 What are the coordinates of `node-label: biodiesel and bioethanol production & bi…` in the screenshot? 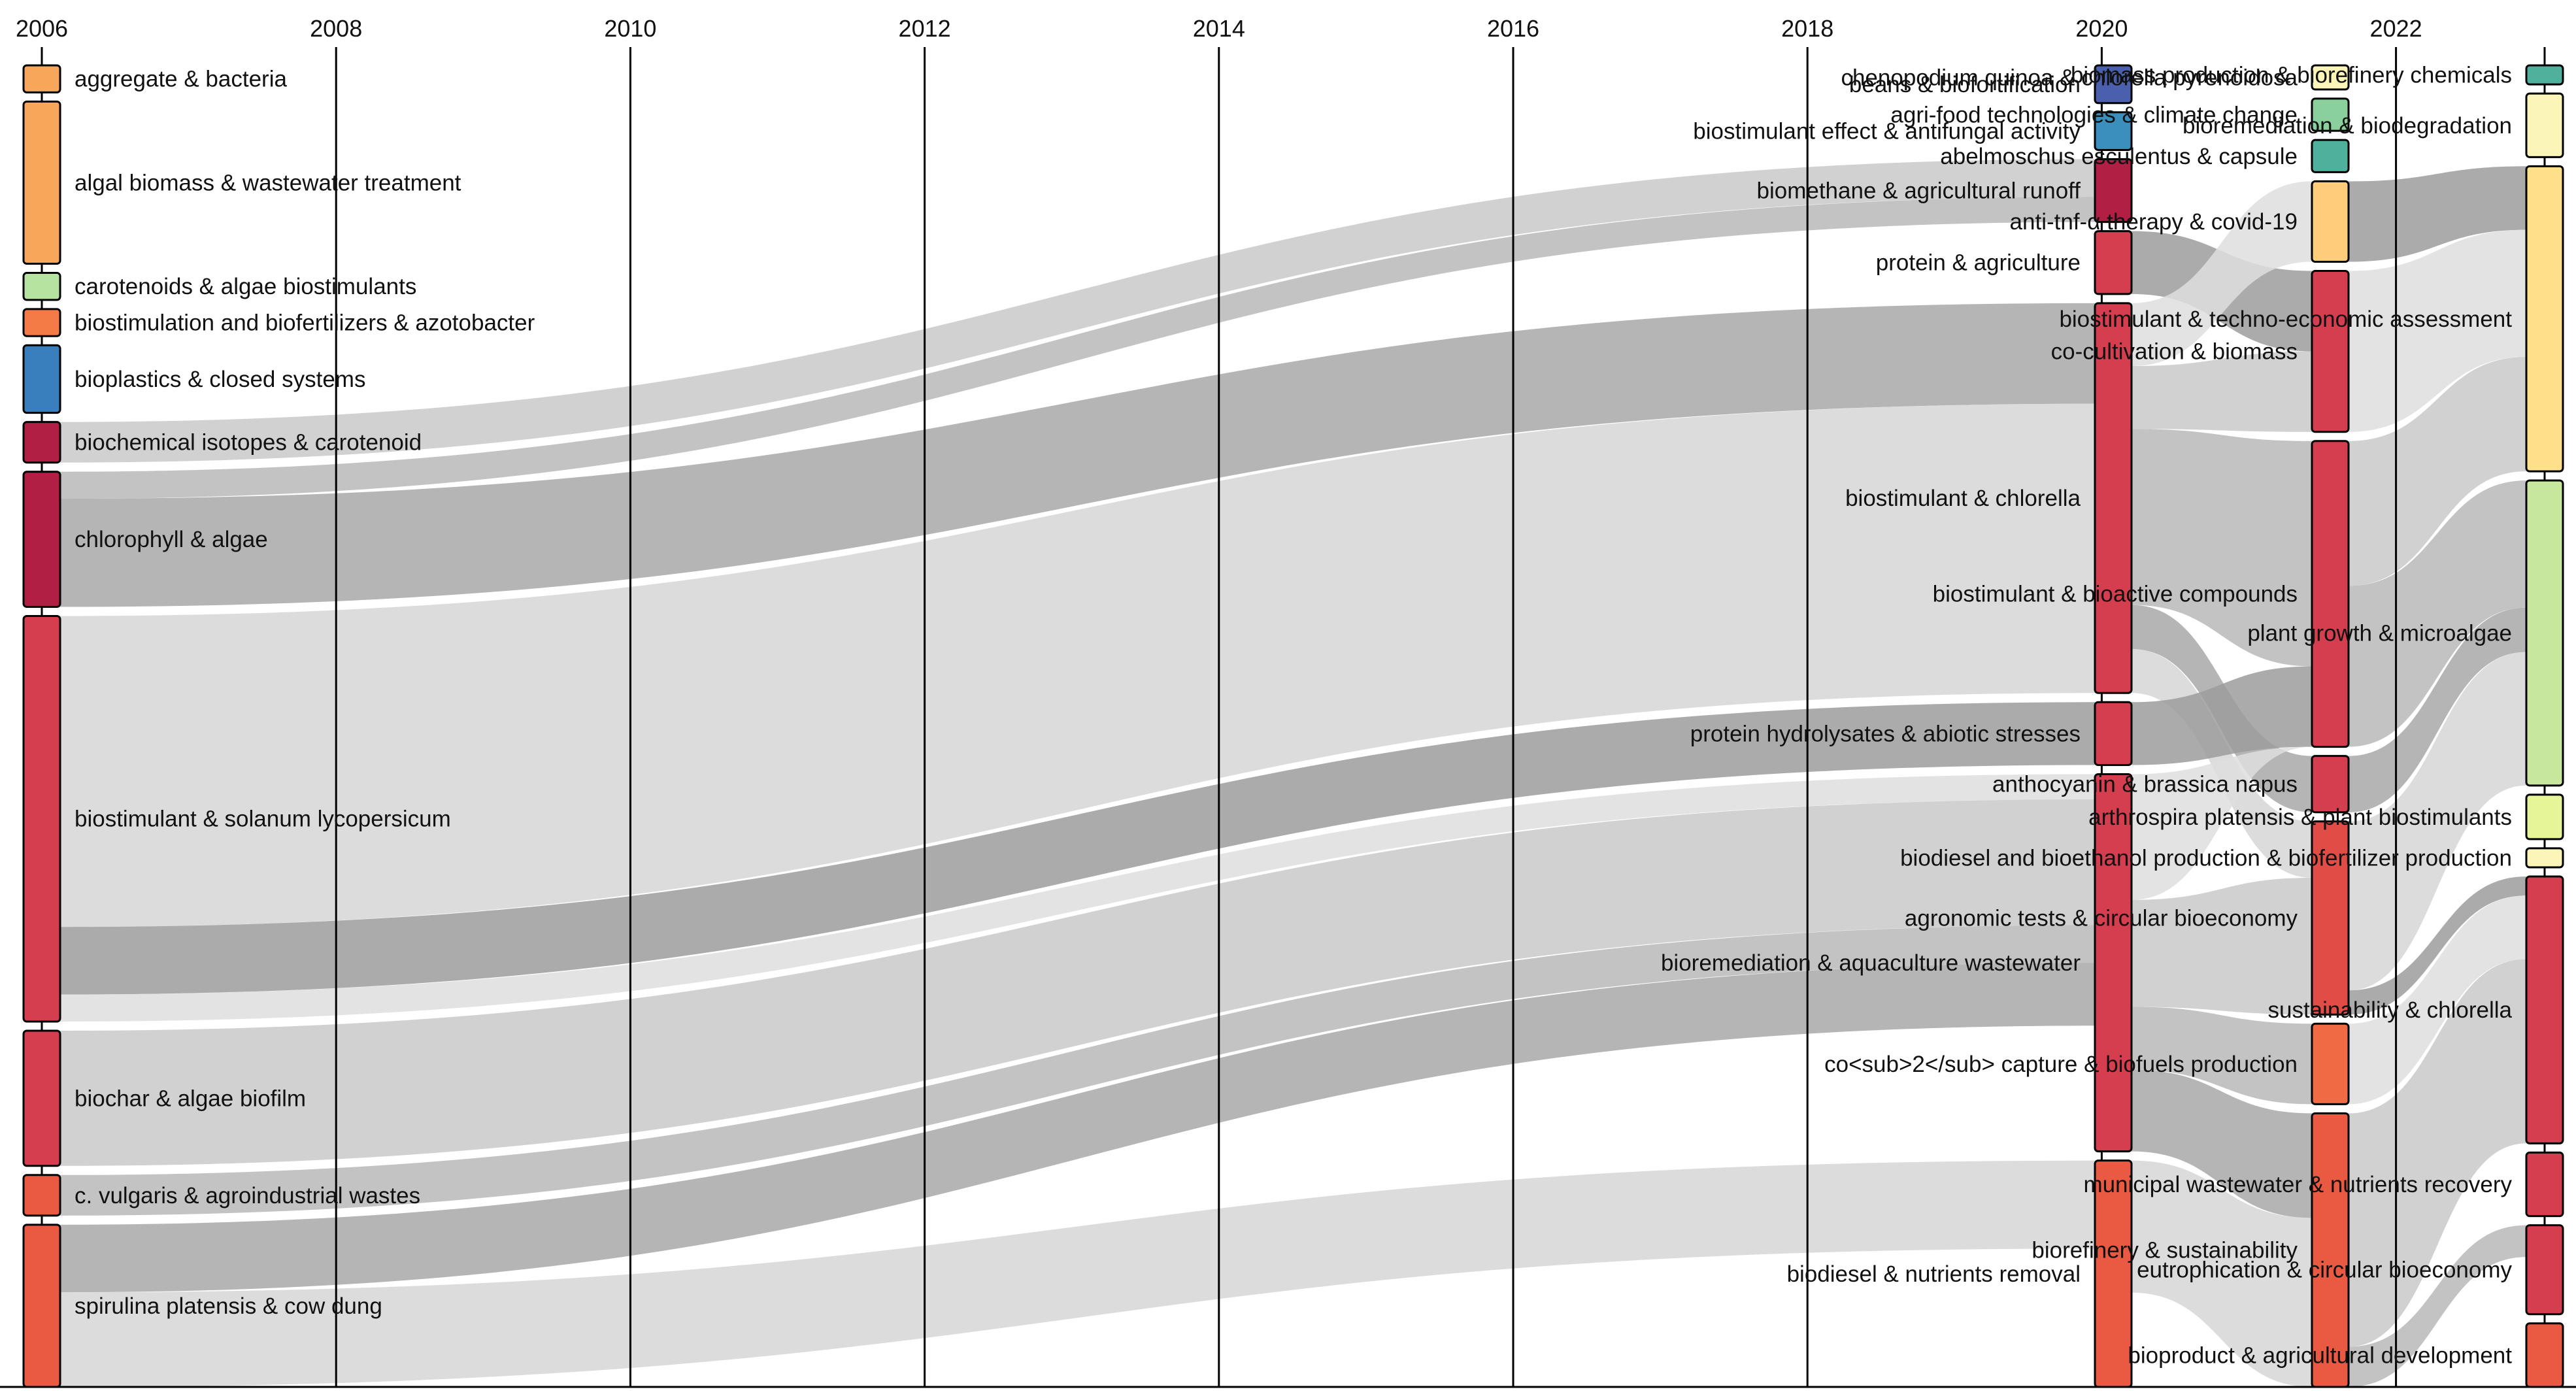 It's located at (2206, 858).